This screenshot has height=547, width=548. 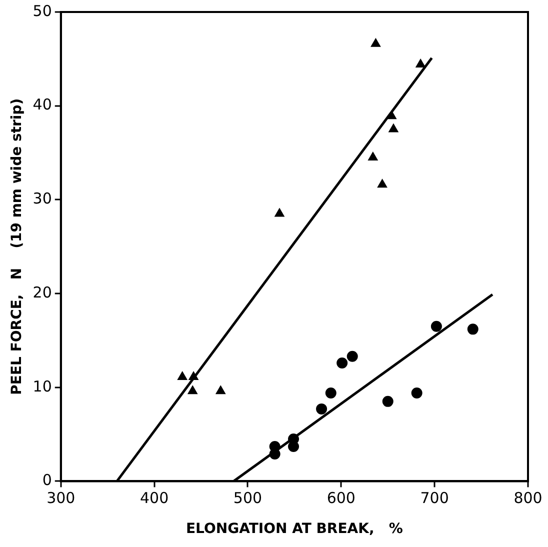 What do you see at coordinates (17, 246) in the screenshot?
I see `y-axis-title: PEEL FORCE, N (19 mm wide strip)` at bounding box center [17, 246].